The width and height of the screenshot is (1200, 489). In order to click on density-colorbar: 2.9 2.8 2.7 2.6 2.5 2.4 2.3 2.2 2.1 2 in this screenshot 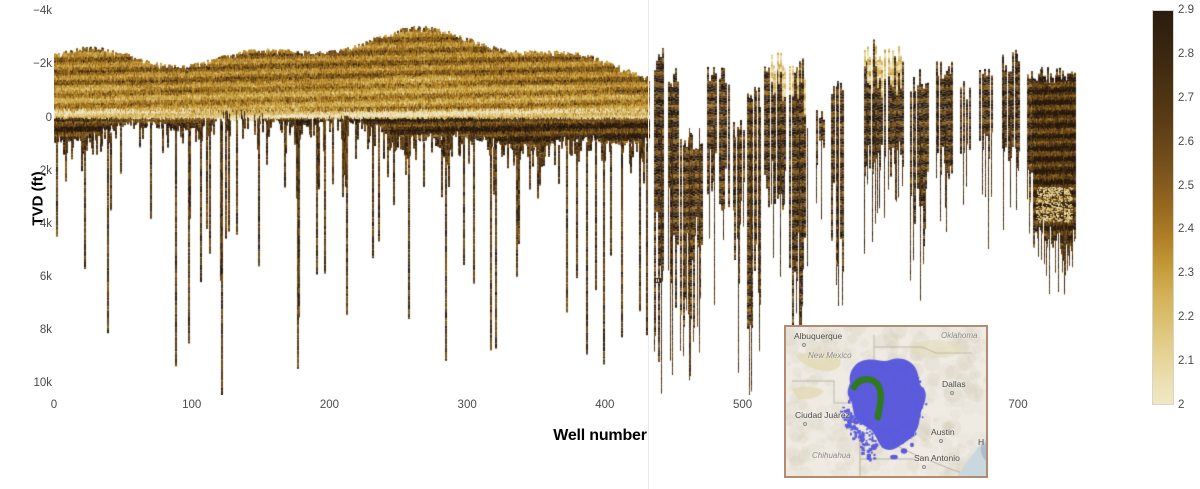, I will do `click(1176, 207)`.